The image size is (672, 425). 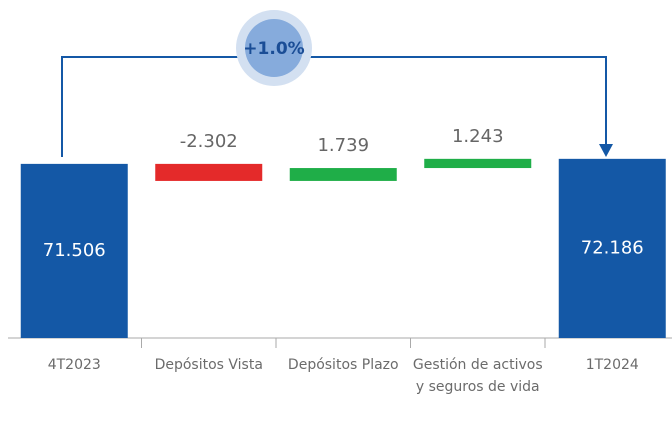 What do you see at coordinates (209, 141) in the screenshot?
I see `value-label: -2.302` at bounding box center [209, 141].